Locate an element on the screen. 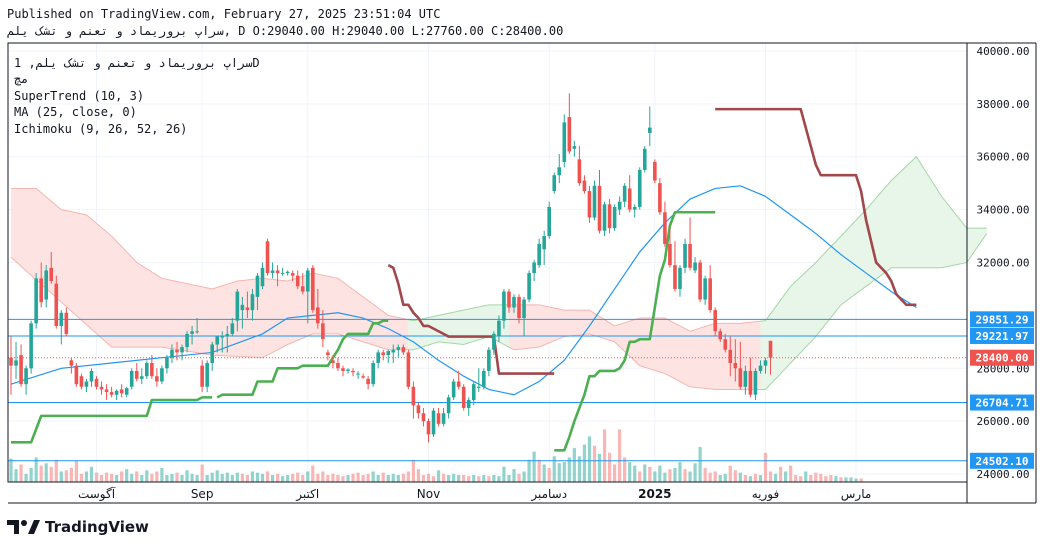 This screenshot has width=1044, height=546. cloud-edge is located at coordinates (873, 238).